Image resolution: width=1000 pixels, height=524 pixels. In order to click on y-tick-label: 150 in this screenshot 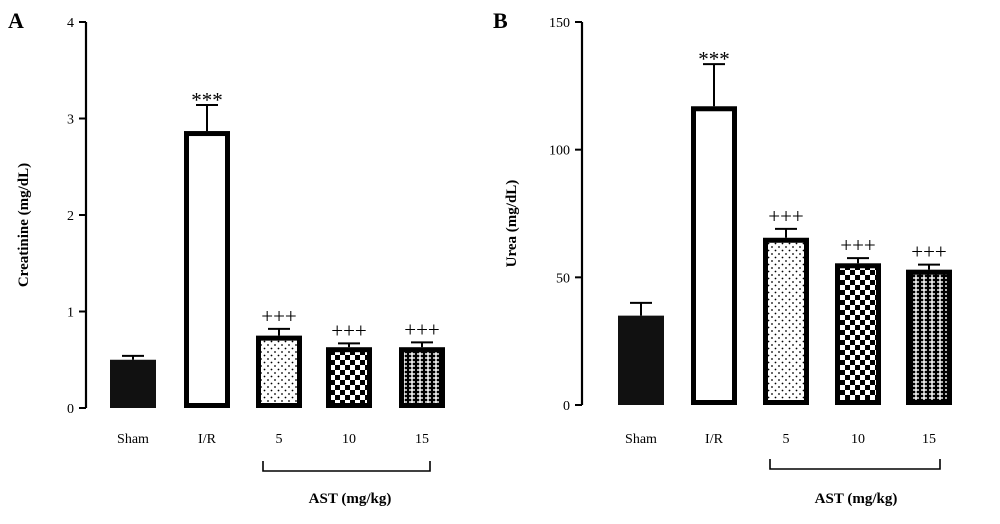, I will do `click(559, 23)`.